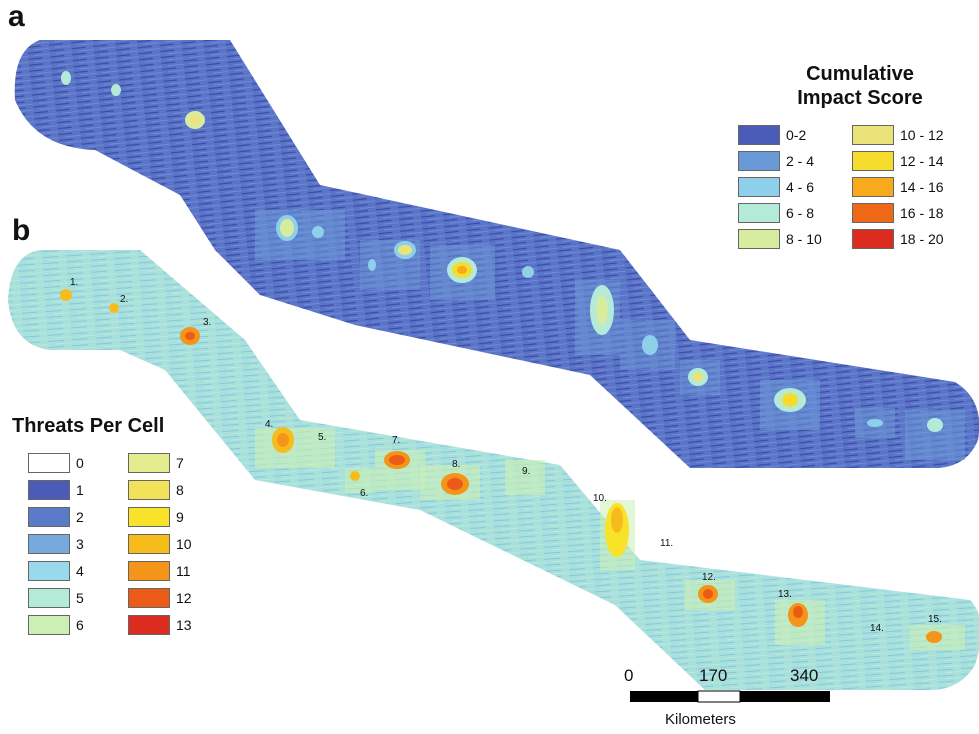 The height and width of the screenshot is (734, 979). Describe the element at coordinates (922, 187) in the screenshot. I see `impact-legend-label: 14 - 16` at that location.